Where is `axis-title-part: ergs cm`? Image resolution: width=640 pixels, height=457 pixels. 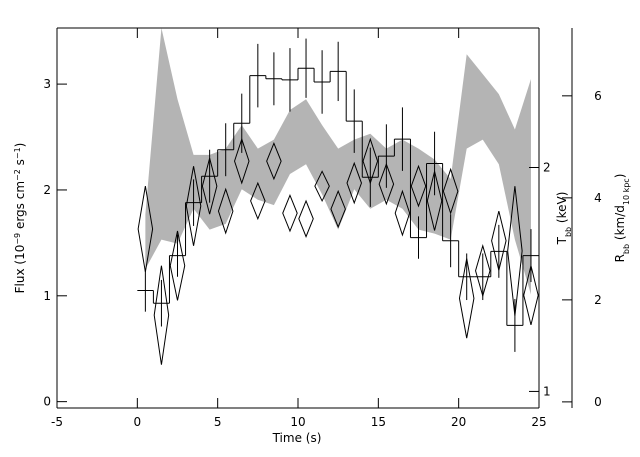
axis-title-part: ergs cm is located at coordinates (20, 207).